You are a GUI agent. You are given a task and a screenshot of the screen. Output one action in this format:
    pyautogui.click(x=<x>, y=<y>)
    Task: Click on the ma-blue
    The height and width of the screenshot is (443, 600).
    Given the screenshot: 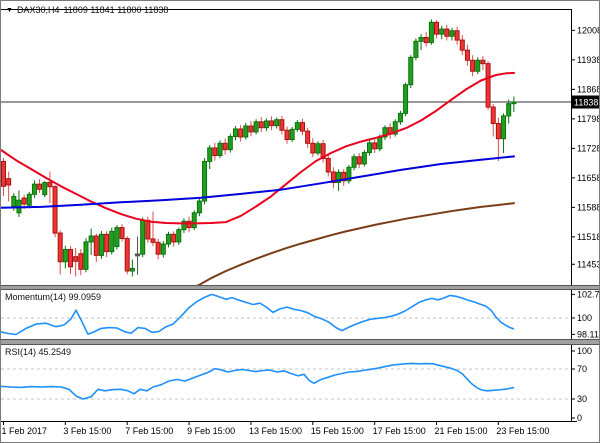 What is the action you would take?
    pyautogui.click(x=258, y=182)
    